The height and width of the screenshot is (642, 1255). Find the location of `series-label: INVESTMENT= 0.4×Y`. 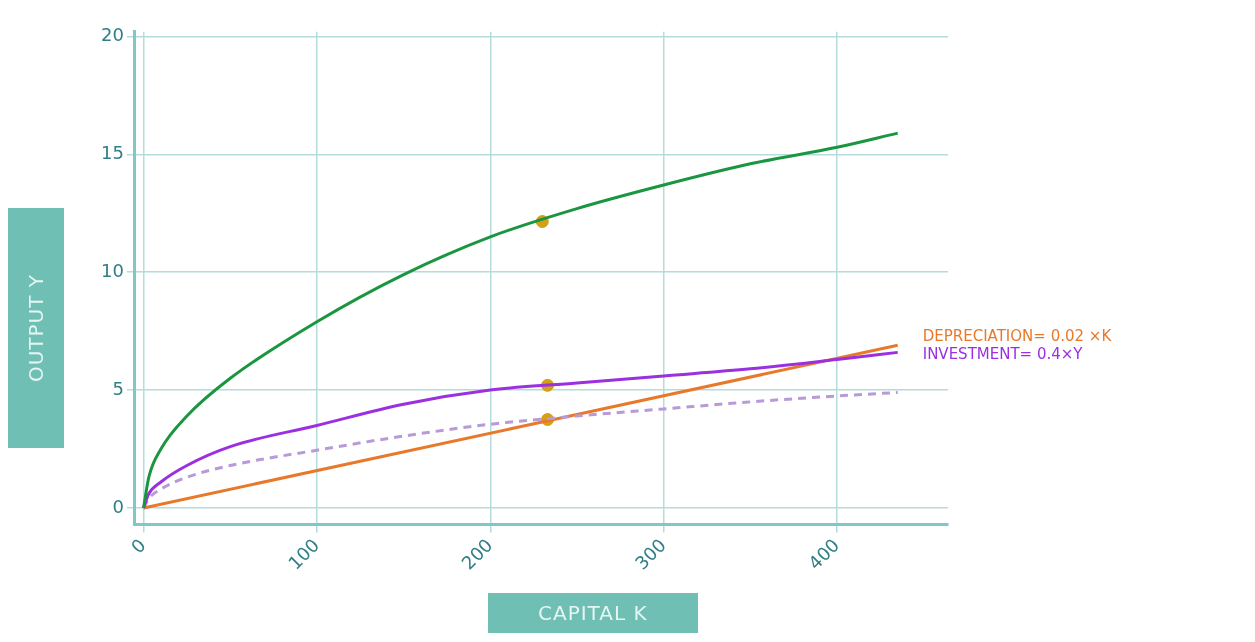

series-label: INVESTMENT= 0.4×Y is located at coordinates (1003, 354).